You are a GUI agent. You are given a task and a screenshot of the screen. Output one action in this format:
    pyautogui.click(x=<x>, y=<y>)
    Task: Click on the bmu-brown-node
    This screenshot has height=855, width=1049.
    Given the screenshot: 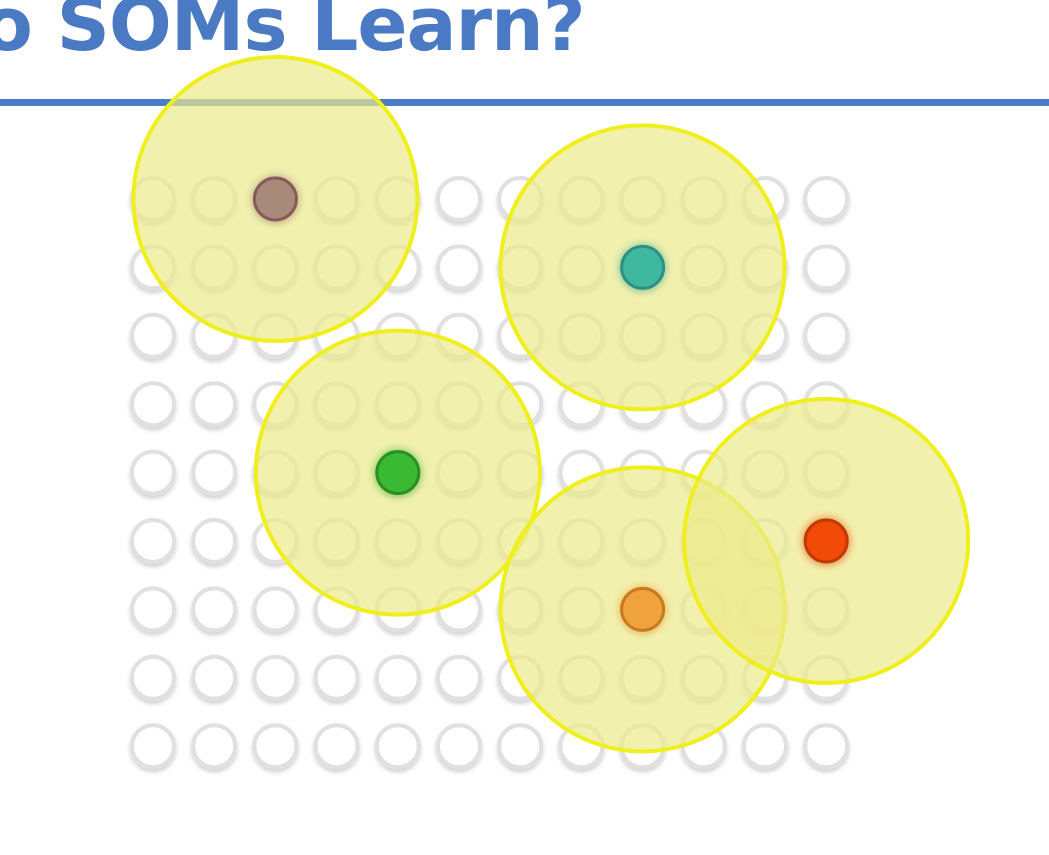 What is the action you would take?
    pyautogui.click(x=275, y=199)
    